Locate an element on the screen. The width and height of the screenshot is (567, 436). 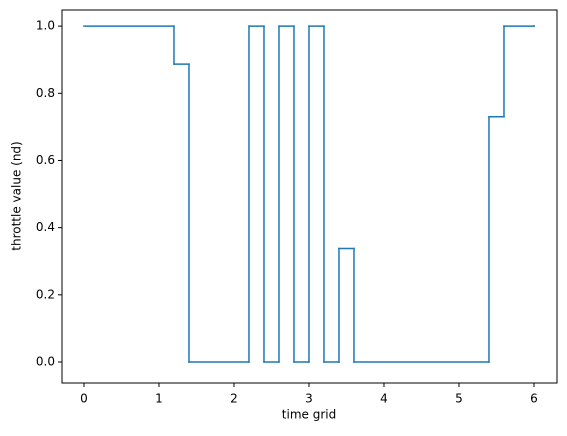
x-tick-label: 3 is located at coordinates (309, 399).